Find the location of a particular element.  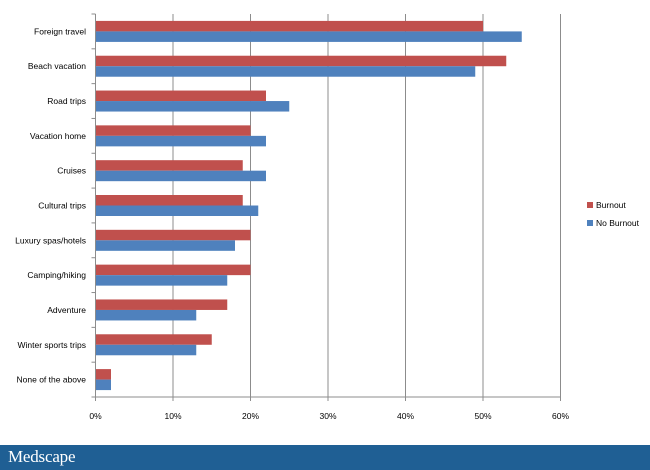

category-label: Cruises is located at coordinates (71, 171).